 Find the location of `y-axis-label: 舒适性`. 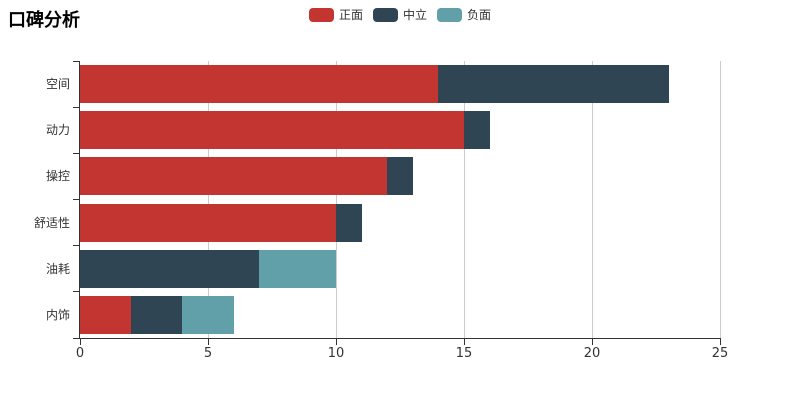

y-axis-label: 舒适性 is located at coordinates (51, 222).